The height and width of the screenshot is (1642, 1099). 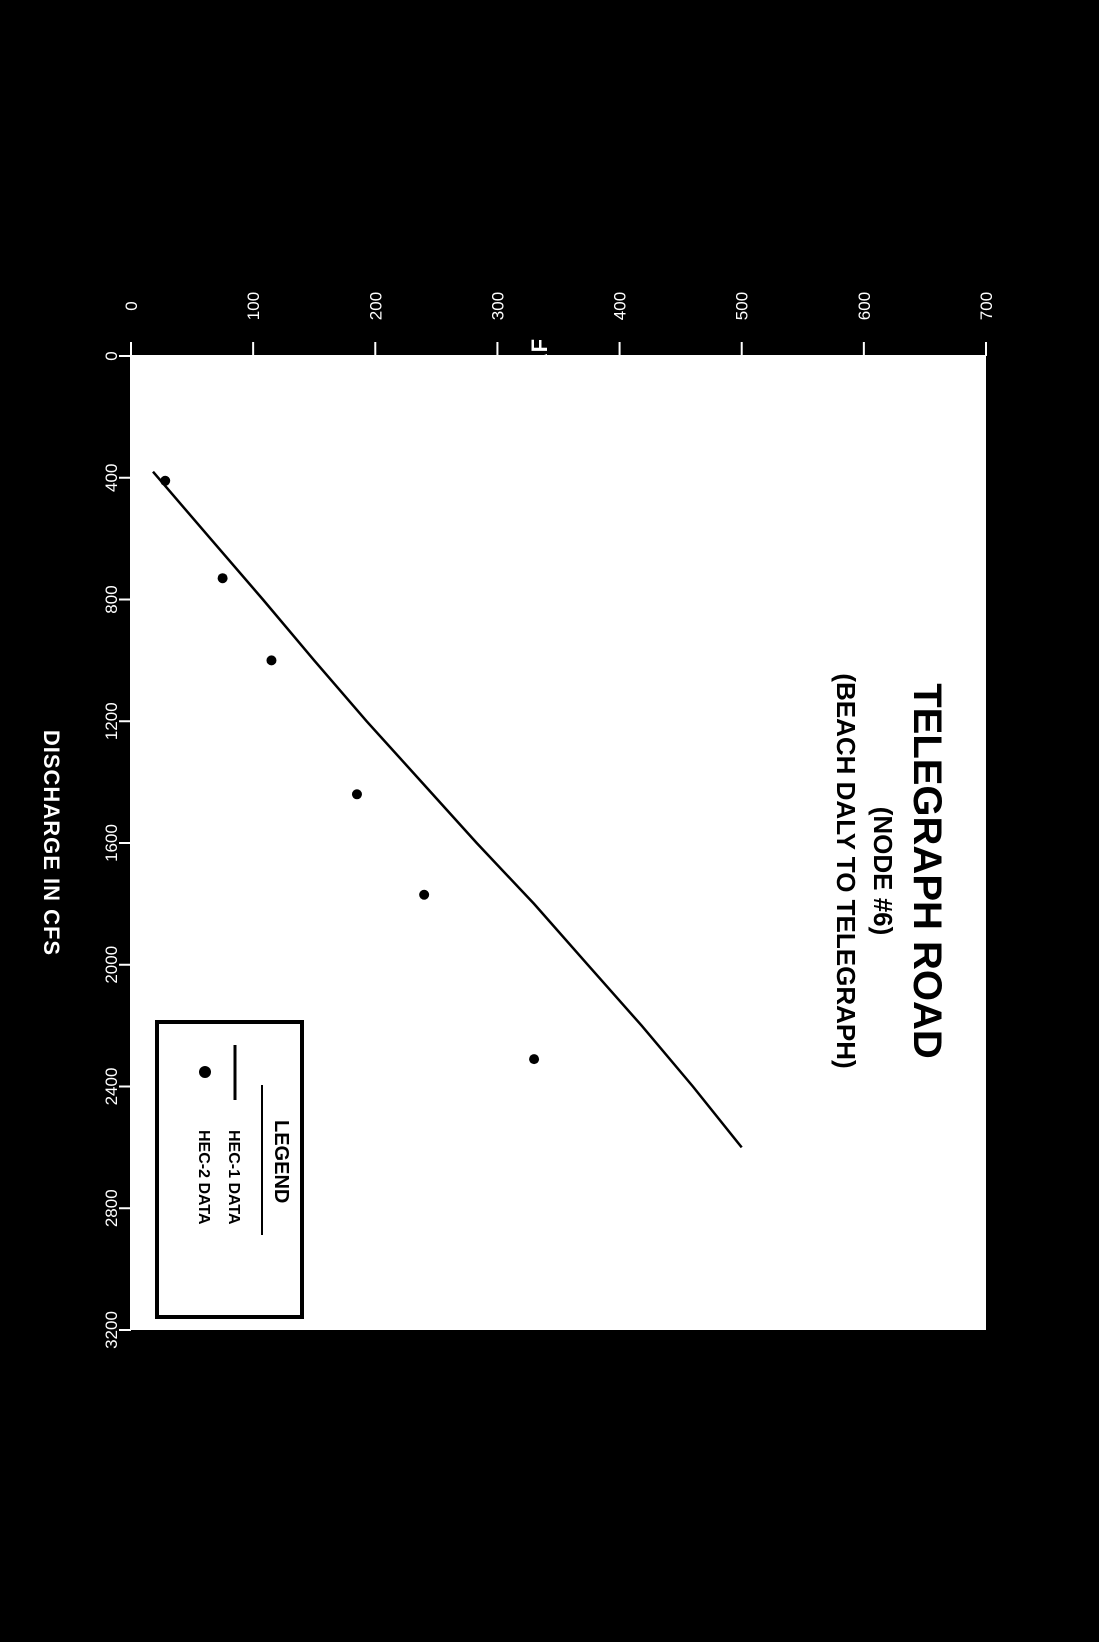 What do you see at coordinates (111, 1087) in the screenshot?
I see `x-tick-label: 2400` at bounding box center [111, 1087].